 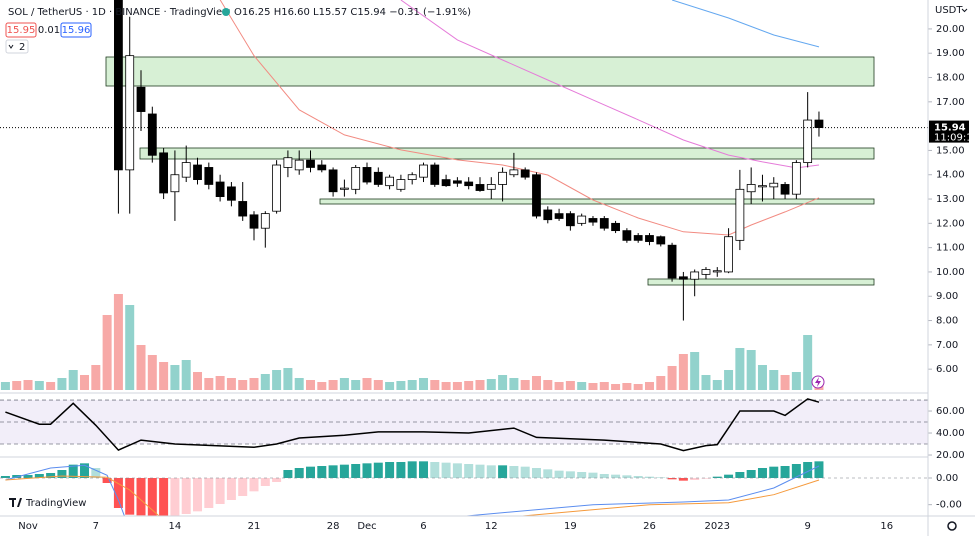 I want to click on indicators-toggle, so click(x=17, y=46).